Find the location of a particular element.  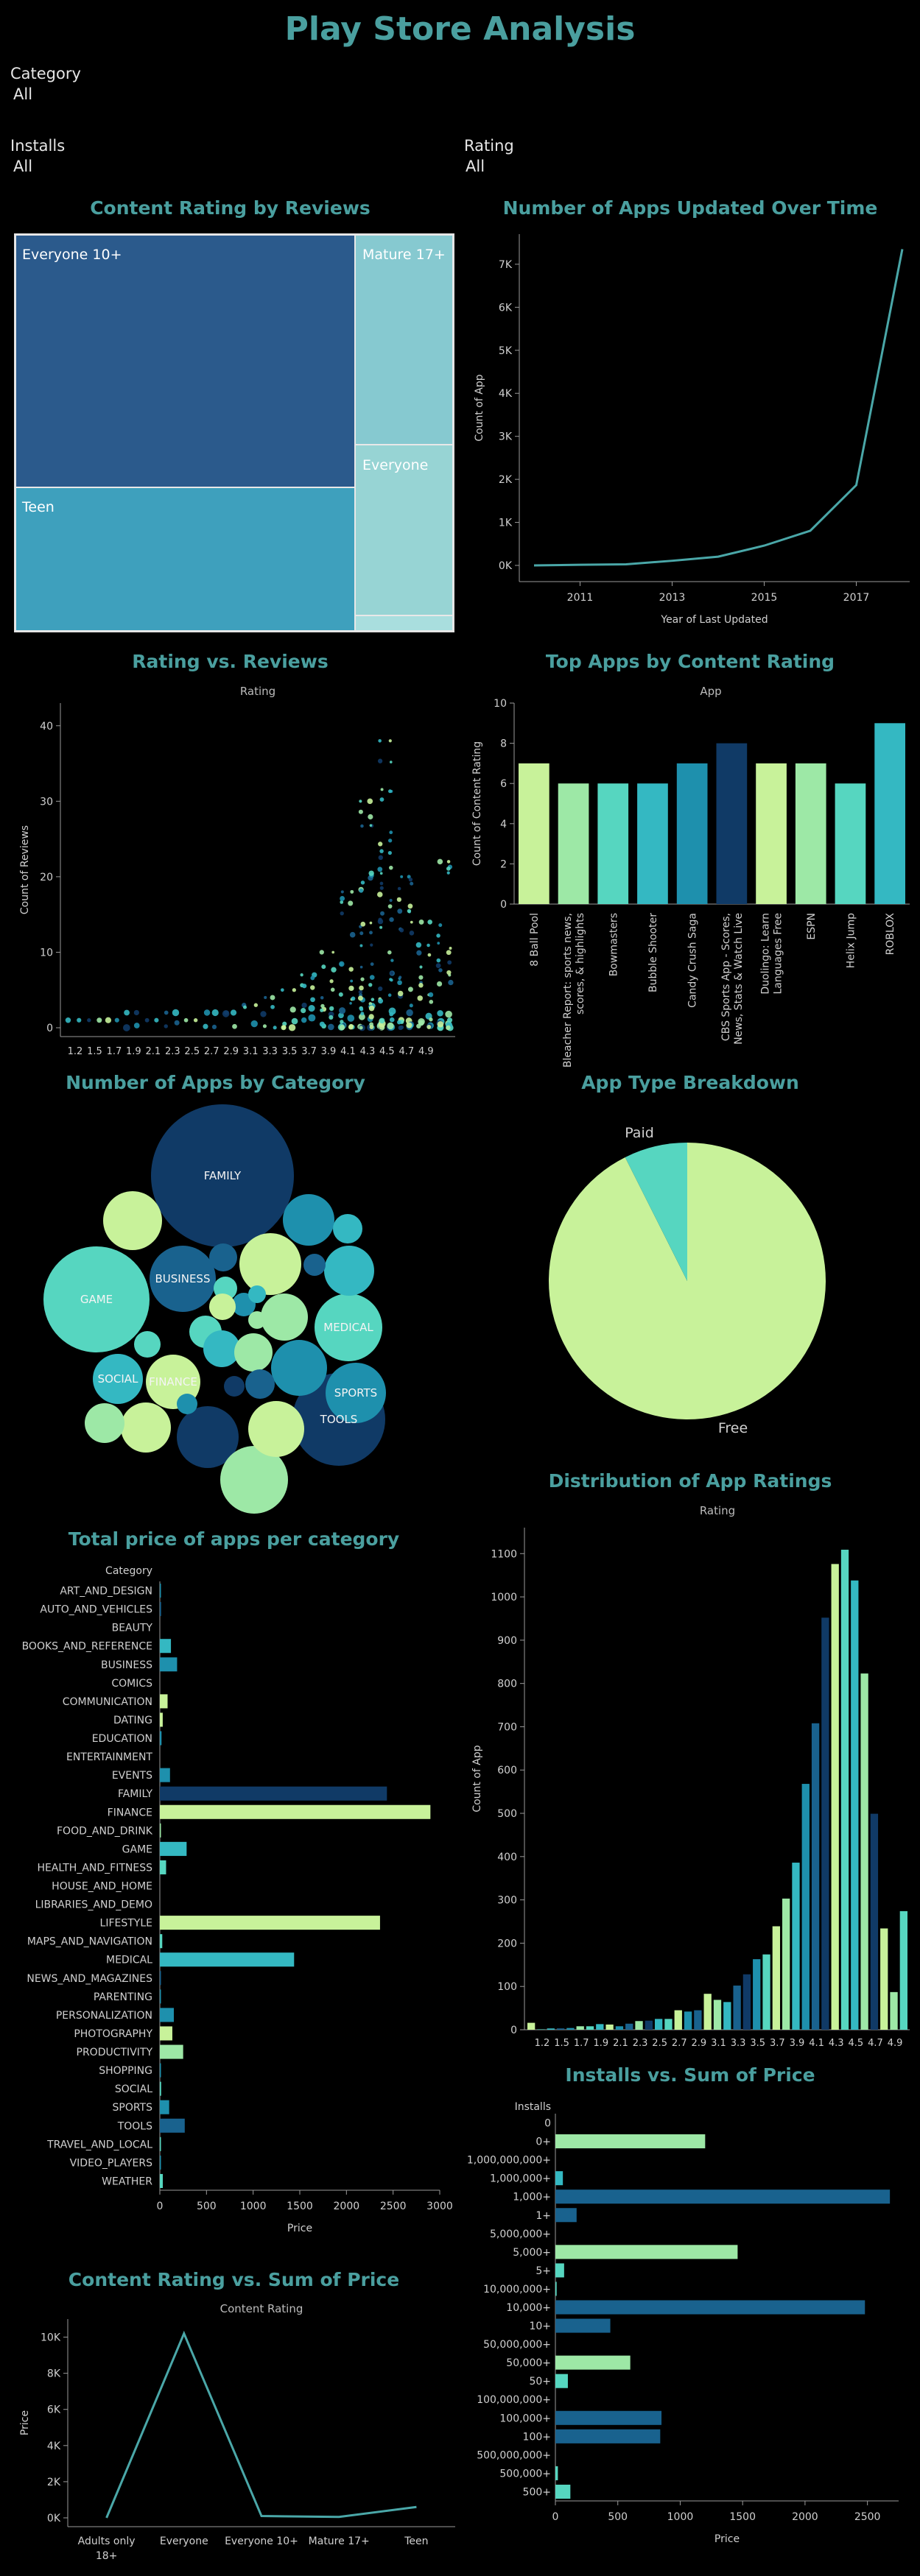

installs-header: Installs is located at coordinates (533, 2107).